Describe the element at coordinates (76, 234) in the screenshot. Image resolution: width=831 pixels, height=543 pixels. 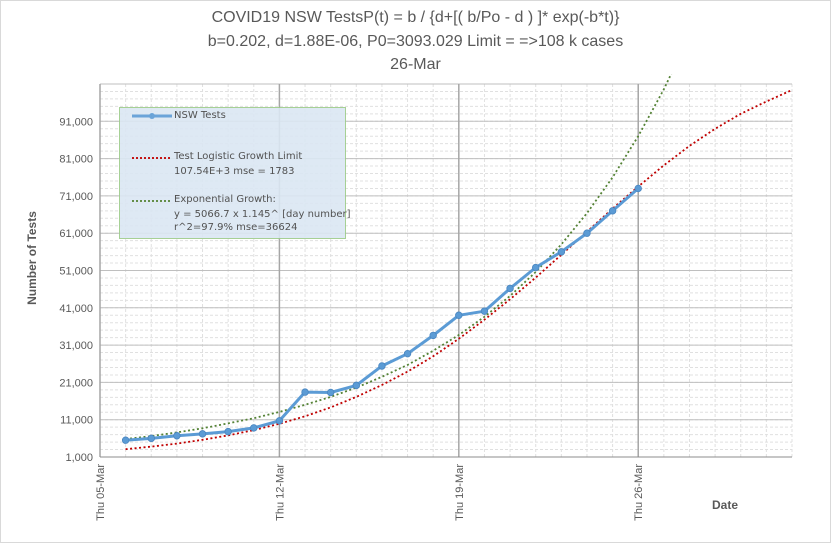
I see `y-tick-label: 61,000` at that location.